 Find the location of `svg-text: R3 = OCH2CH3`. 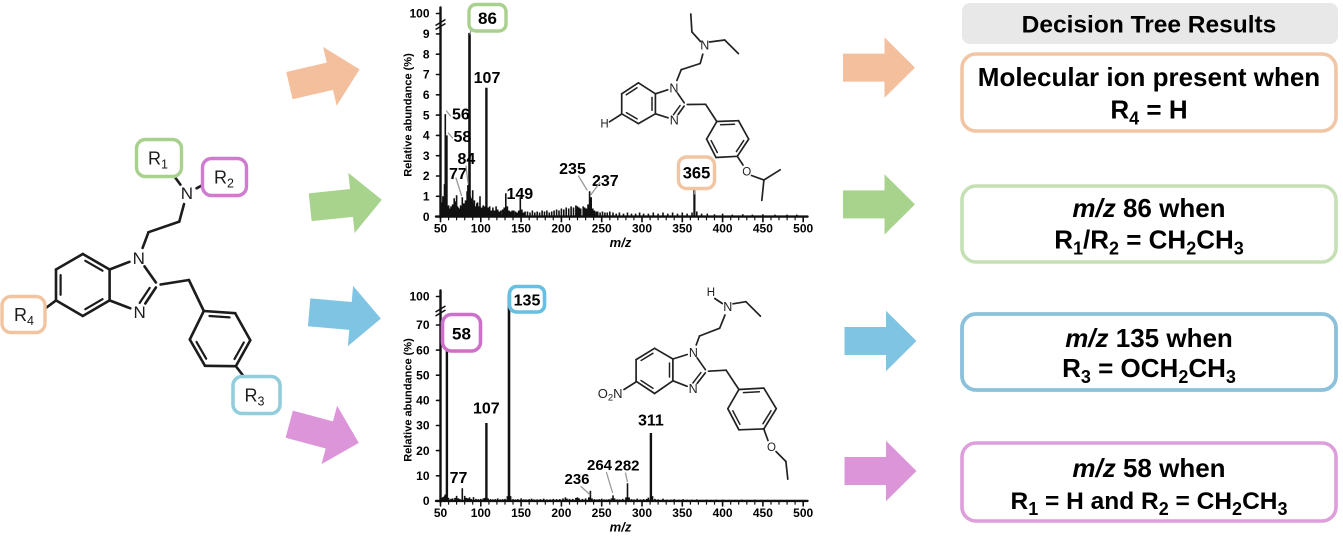

svg-text: R3 = OCH2CH3 is located at coordinates (1149, 370).